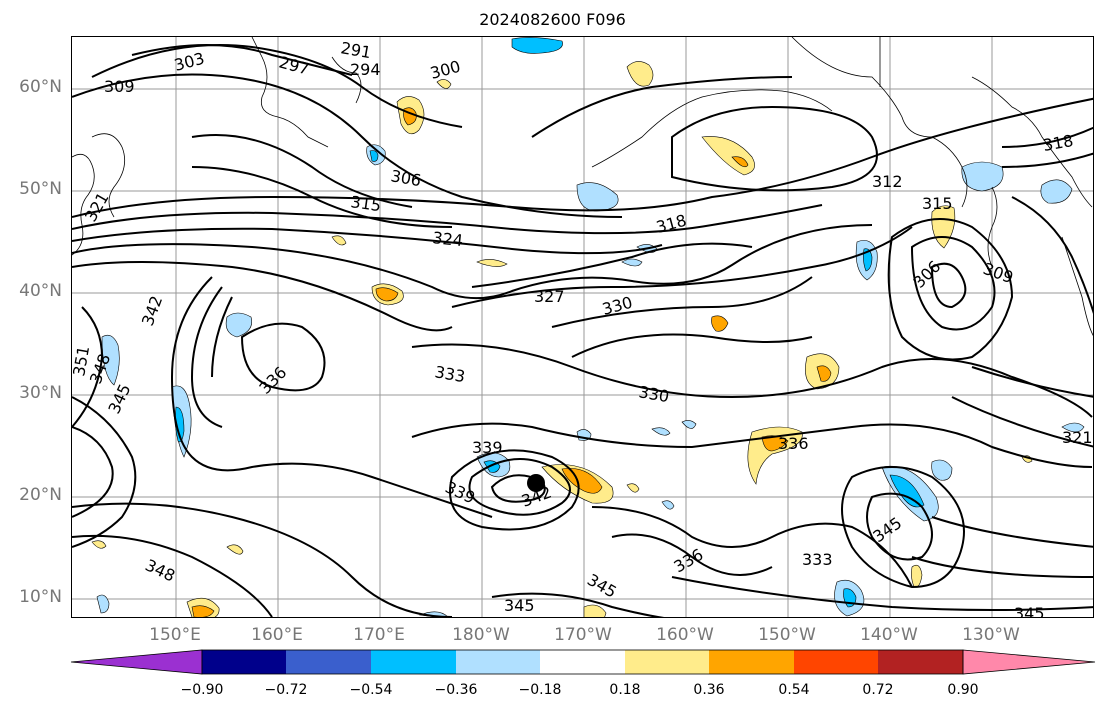  Describe the element at coordinates (175, 635) in the screenshot. I see `lon-label-150e: 150°E` at that location.